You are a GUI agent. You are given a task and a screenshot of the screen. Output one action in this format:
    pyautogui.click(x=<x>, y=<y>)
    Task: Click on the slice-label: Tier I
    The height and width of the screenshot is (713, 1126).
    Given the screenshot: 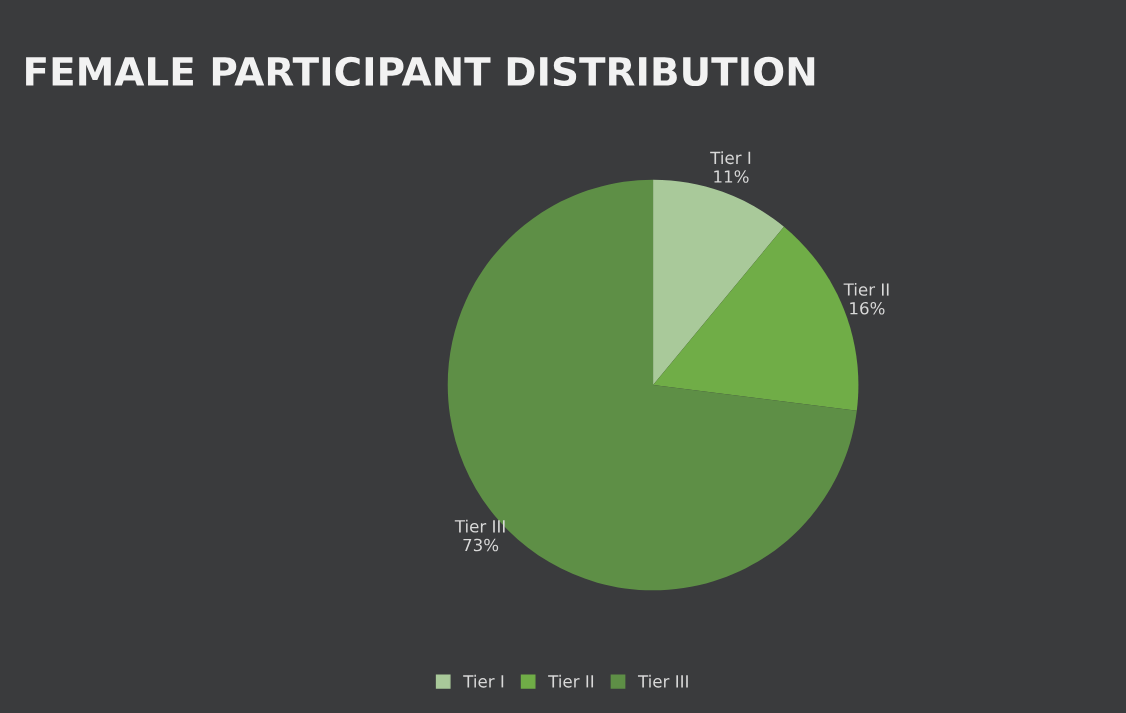 What is the action you would take?
    pyautogui.click(x=730, y=158)
    